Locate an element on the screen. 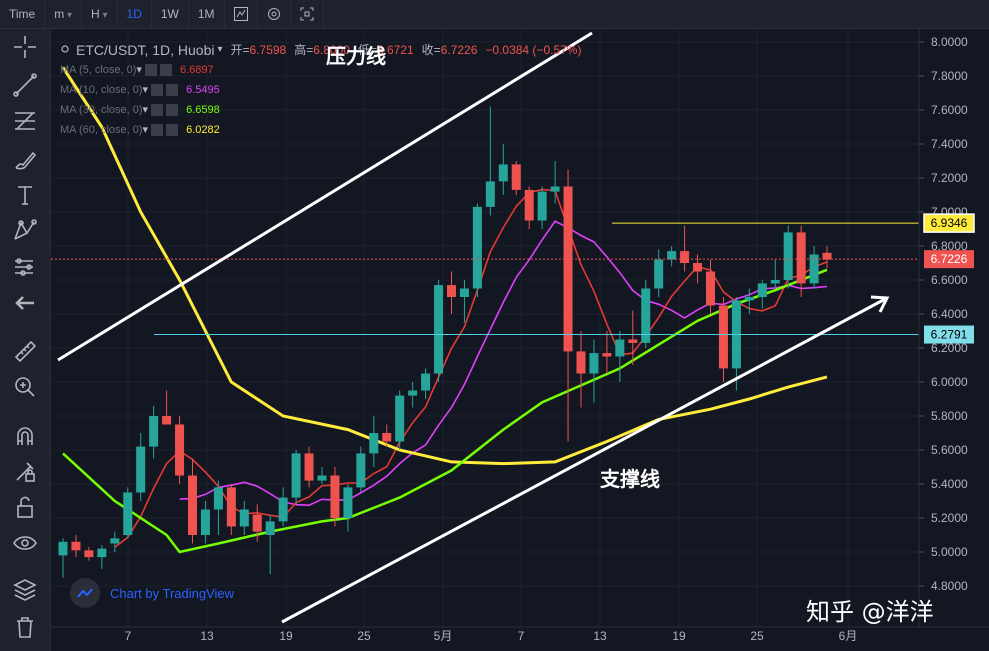 This screenshot has width=989, height=651. tradingview-watermark: Chart by TradingView is located at coordinates (152, 593).